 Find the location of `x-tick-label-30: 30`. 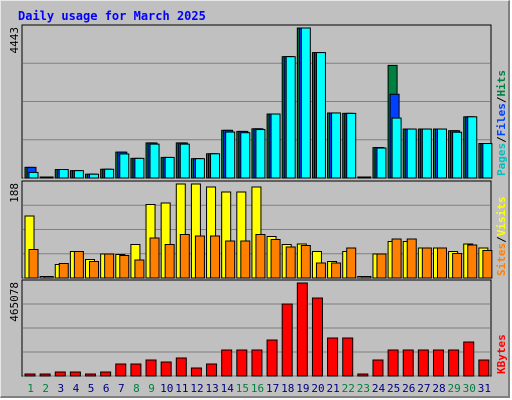

x-tick-label-30: 30 is located at coordinates (469, 388).